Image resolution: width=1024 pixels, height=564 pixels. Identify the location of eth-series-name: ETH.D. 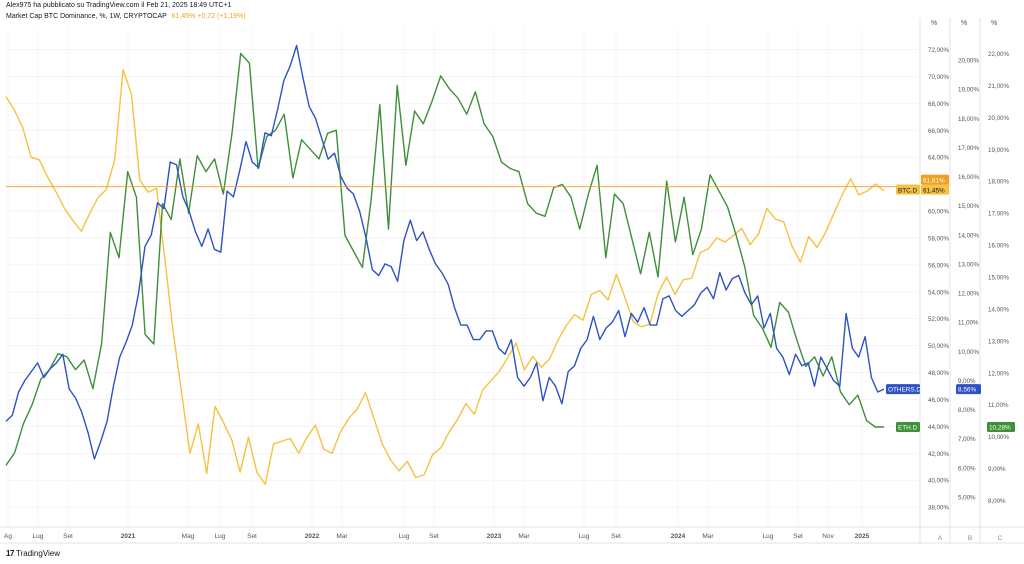
(908, 428).